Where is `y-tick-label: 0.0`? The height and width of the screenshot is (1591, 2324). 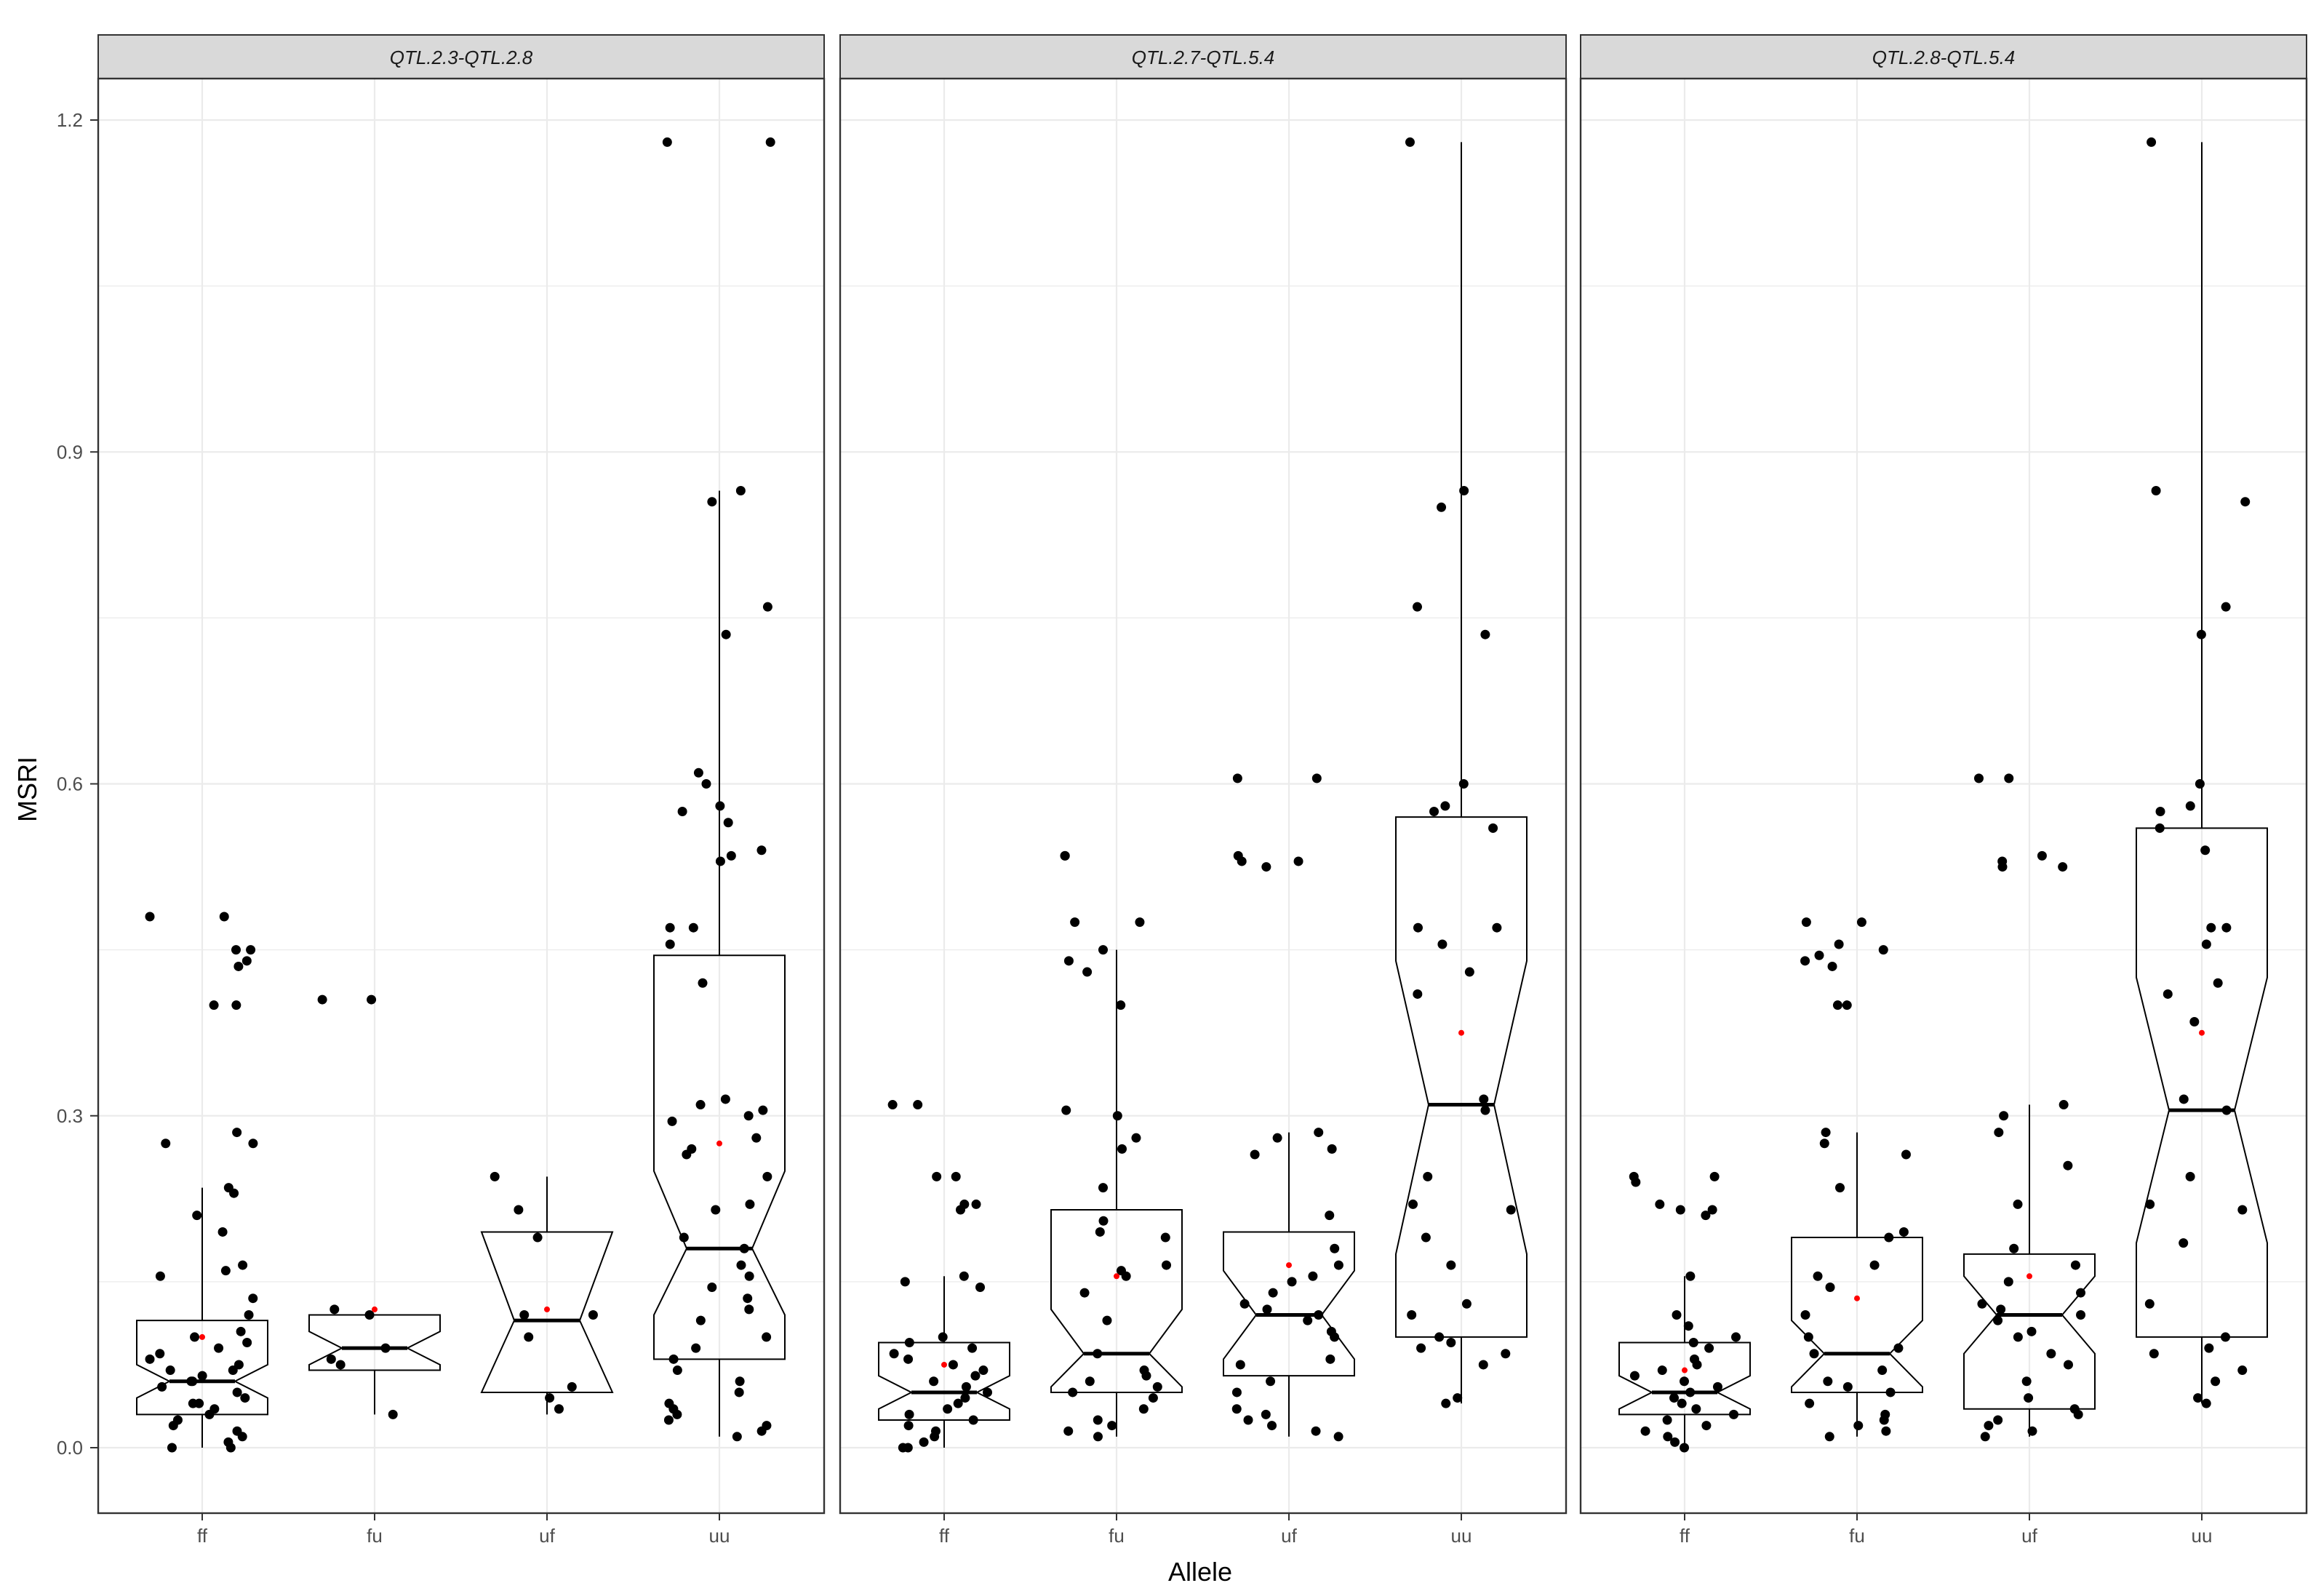 y-tick-label: 0.0 is located at coordinates (70, 1448).